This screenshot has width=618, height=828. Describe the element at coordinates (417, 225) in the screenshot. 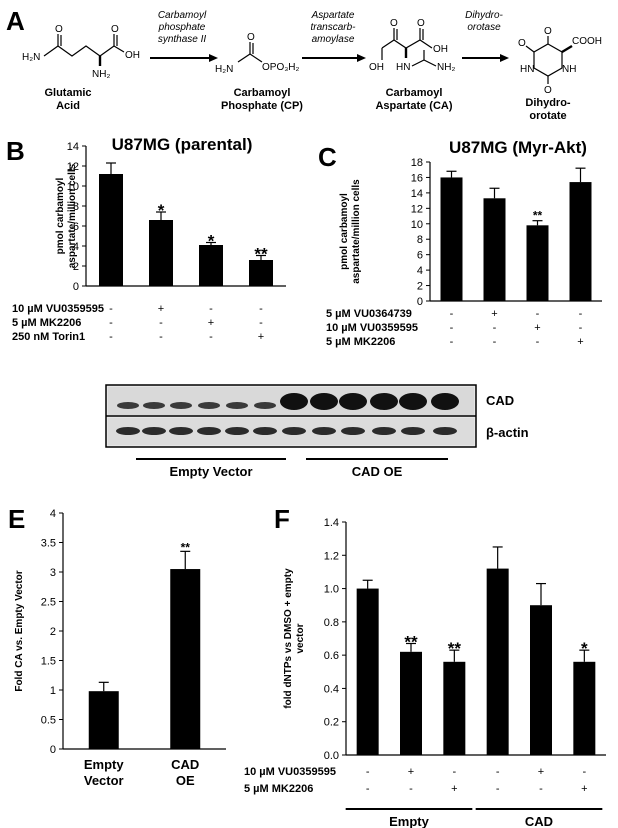

I see `chart-c-ytick-label: 10` at that location.